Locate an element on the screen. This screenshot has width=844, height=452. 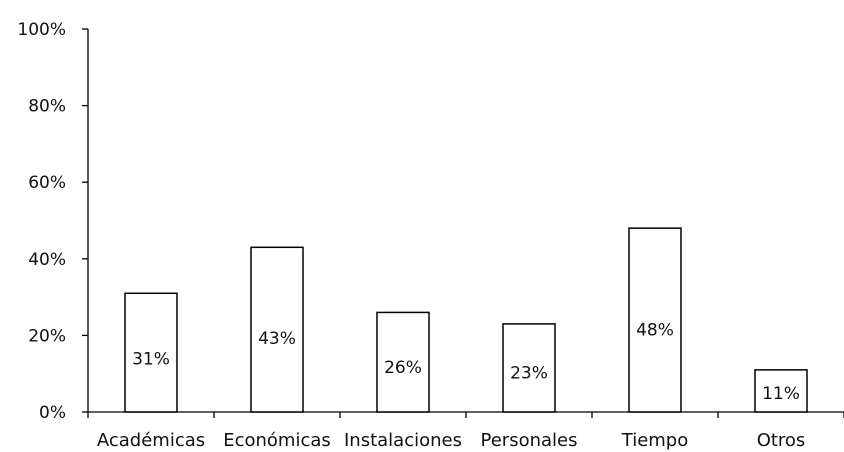
data-label: 11% is located at coordinates (781, 394).